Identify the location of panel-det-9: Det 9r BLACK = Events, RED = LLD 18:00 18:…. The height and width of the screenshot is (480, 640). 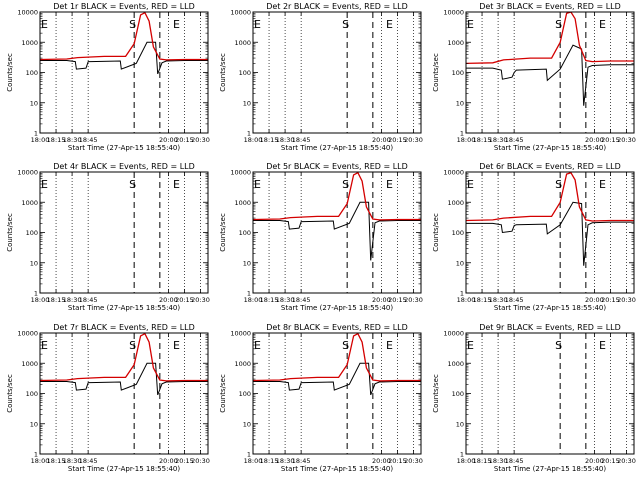
(534, 398).